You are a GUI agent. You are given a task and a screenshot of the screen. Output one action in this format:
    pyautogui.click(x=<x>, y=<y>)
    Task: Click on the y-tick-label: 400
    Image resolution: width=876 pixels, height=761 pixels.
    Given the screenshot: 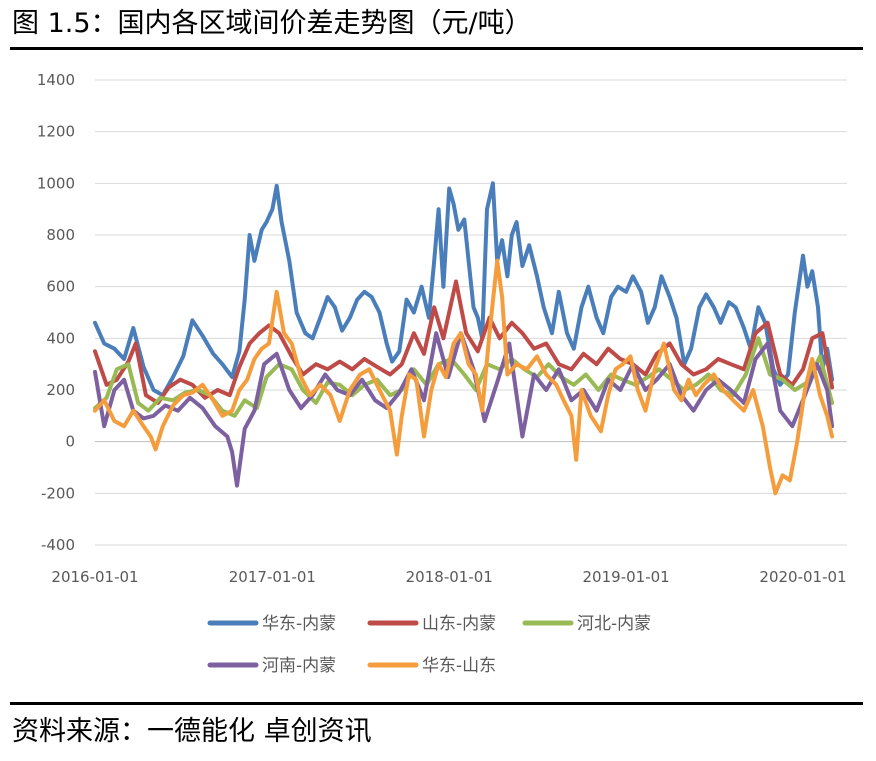 What is the action you would take?
    pyautogui.click(x=60, y=338)
    